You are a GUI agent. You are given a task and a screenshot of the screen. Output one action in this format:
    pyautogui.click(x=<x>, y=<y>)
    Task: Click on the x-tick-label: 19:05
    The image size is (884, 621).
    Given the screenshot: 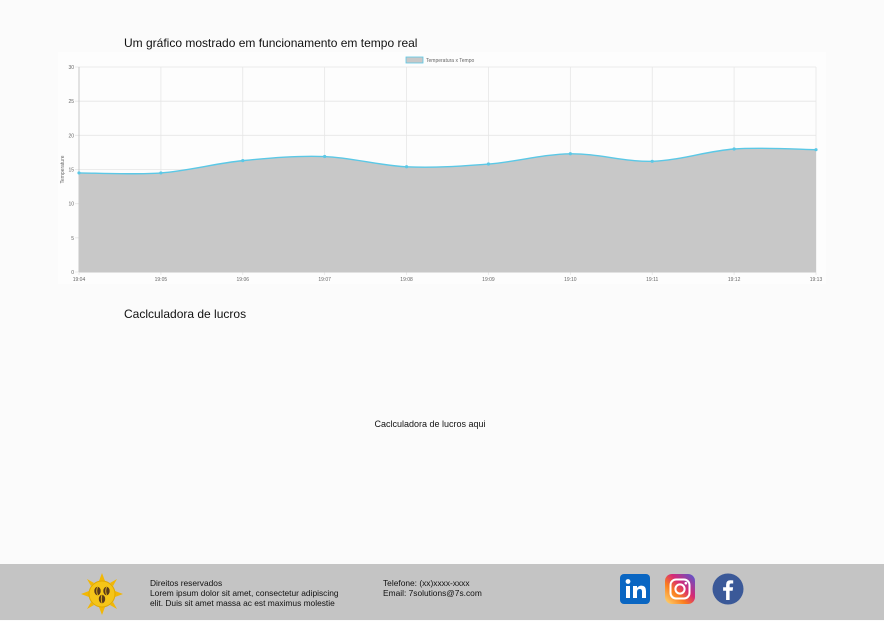 What is the action you would take?
    pyautogui.click(x=161, y=280)
    